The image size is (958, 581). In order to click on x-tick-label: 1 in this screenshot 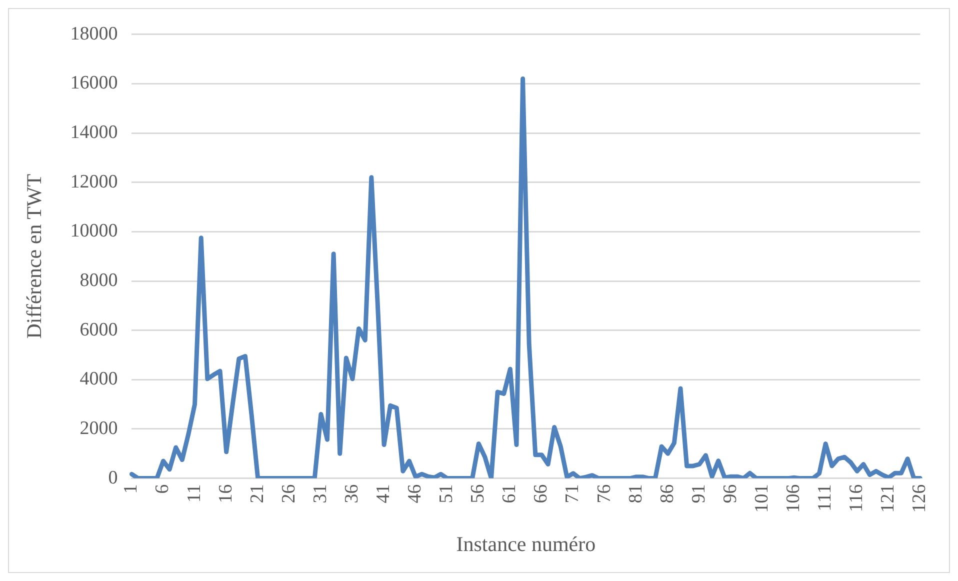, I will do `click(131, 489)`.